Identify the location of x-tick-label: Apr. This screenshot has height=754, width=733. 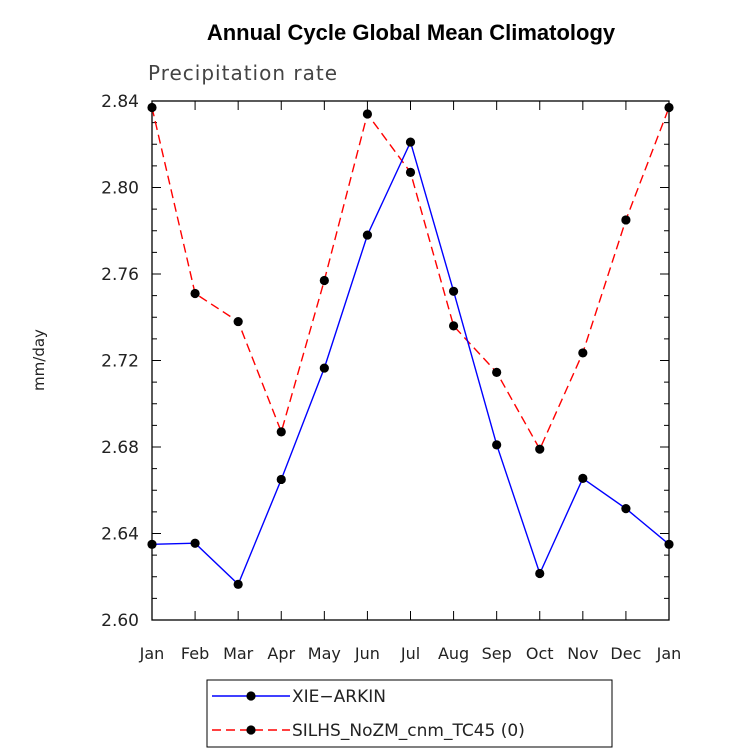
(281, 653).